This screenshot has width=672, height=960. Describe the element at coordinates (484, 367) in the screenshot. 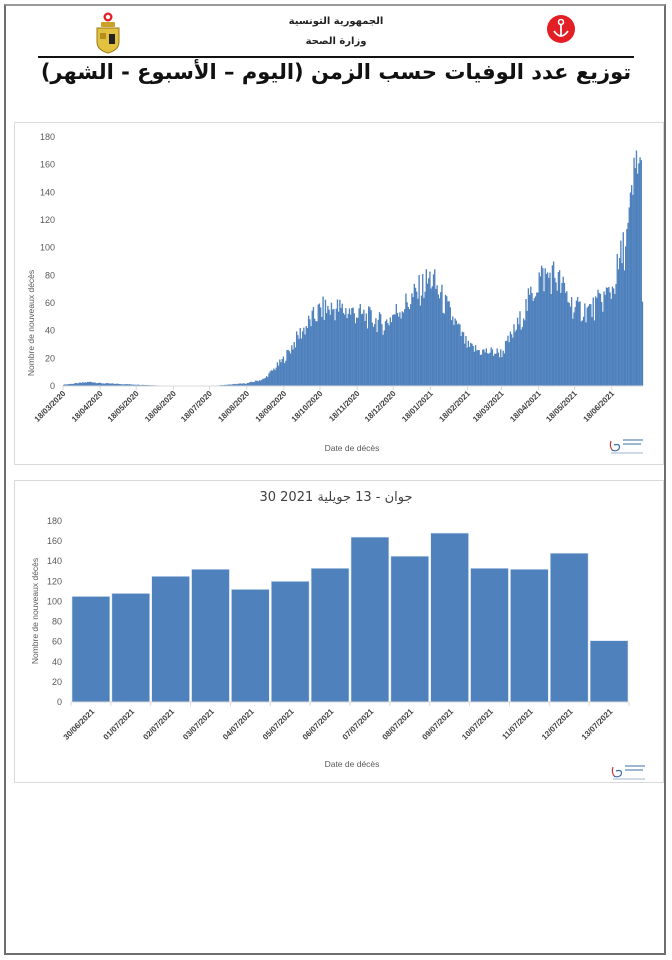

I see `daily-bar: 03/03/2021` at that location.